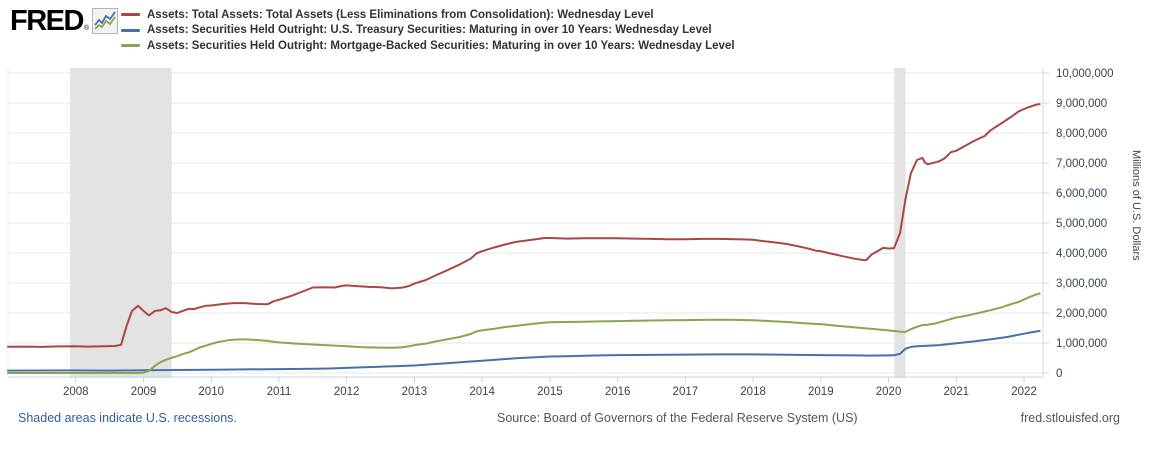 This screenshot has width=1168, height=450. What do you see at coordinates (618, 392) in the screenshot?
I see `x-tick-label: 2016` at bounding box center [618, 392].